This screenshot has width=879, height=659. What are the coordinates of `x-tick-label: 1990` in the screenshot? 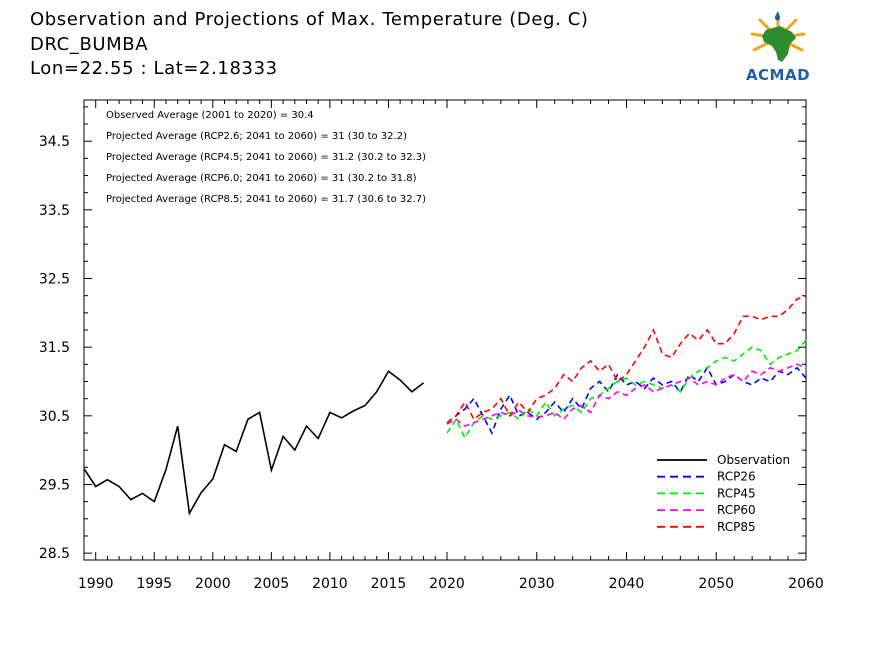 It's located at (96, 584).